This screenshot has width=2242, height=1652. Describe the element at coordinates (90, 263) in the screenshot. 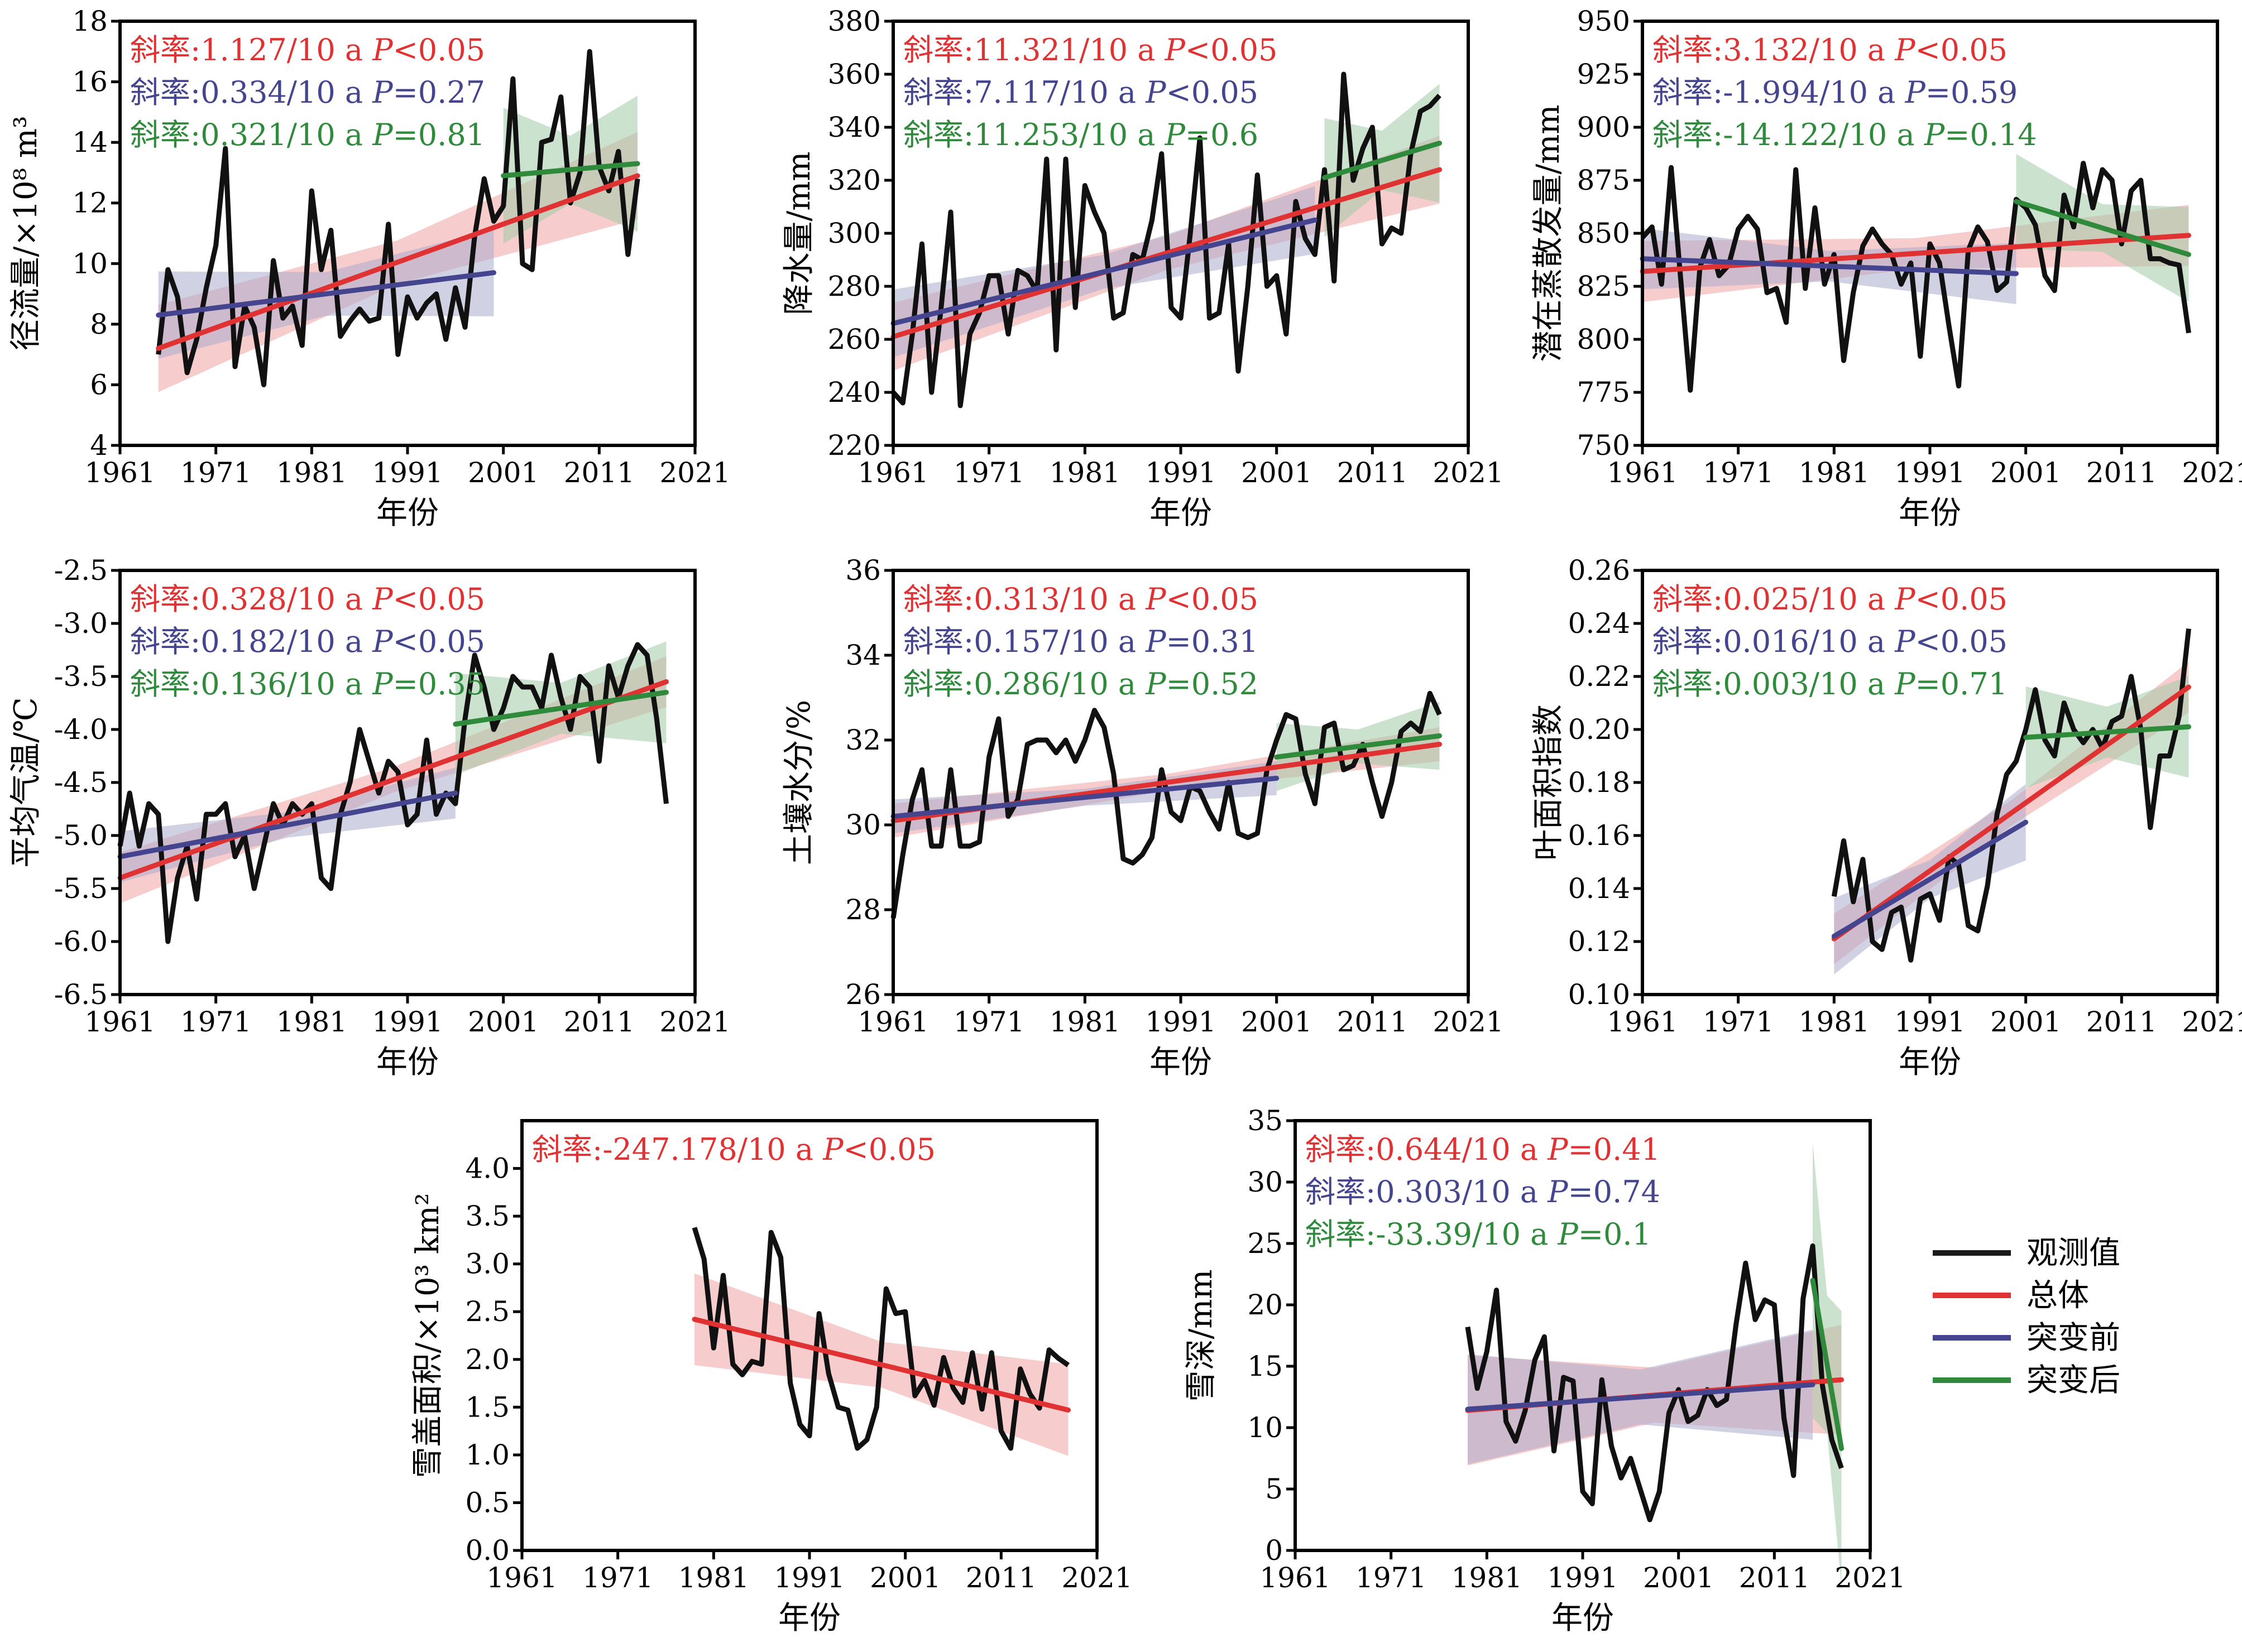

I see `y-tick-label: 10` at that location.